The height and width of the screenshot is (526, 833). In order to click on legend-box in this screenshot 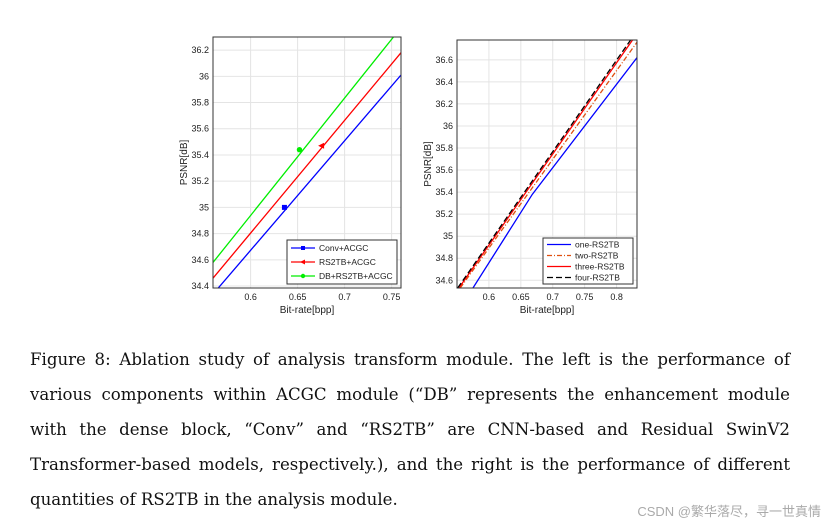, I will do `click(588, 261)`.